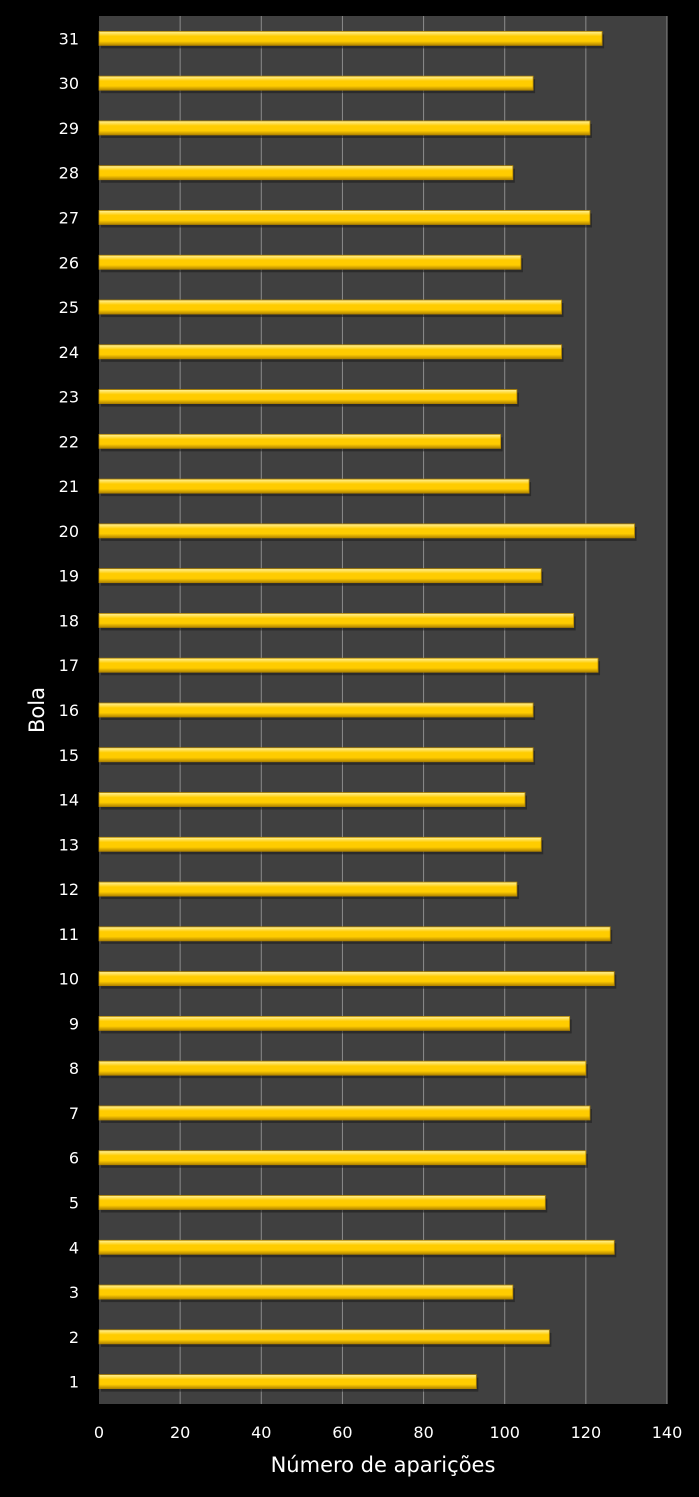 The width and height of the screenshot is (699, 1497). I want to click on x-tick-label: 140, so click(667, 1432).